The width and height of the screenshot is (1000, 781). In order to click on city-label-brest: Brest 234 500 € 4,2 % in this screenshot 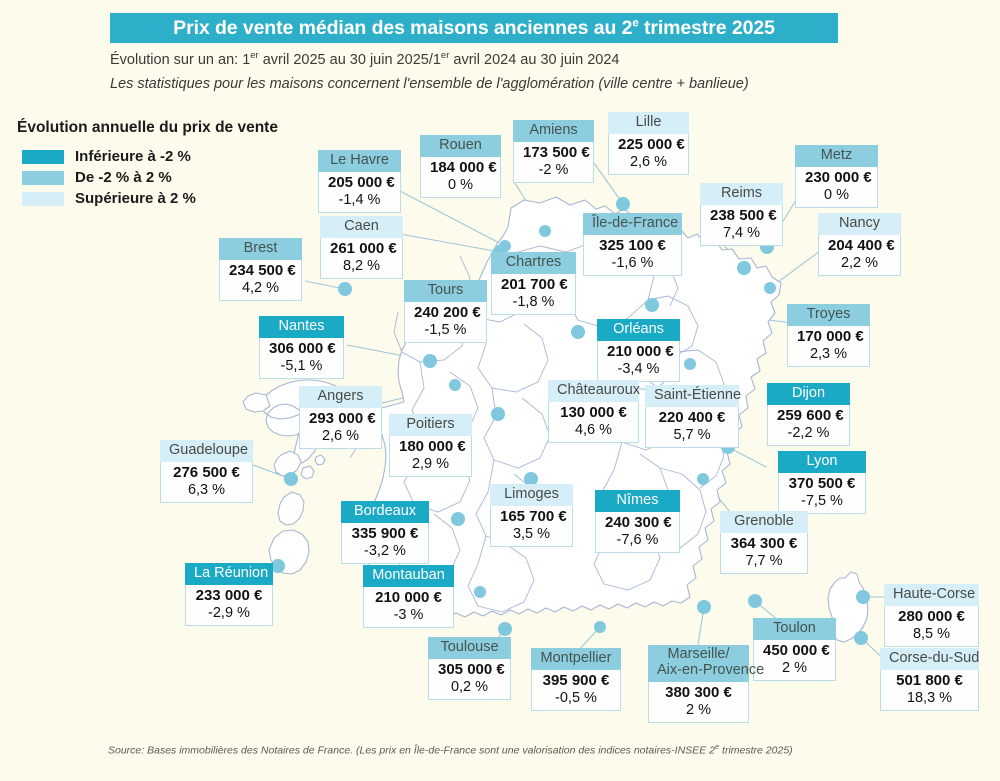, I will do `click(260, 269)`.